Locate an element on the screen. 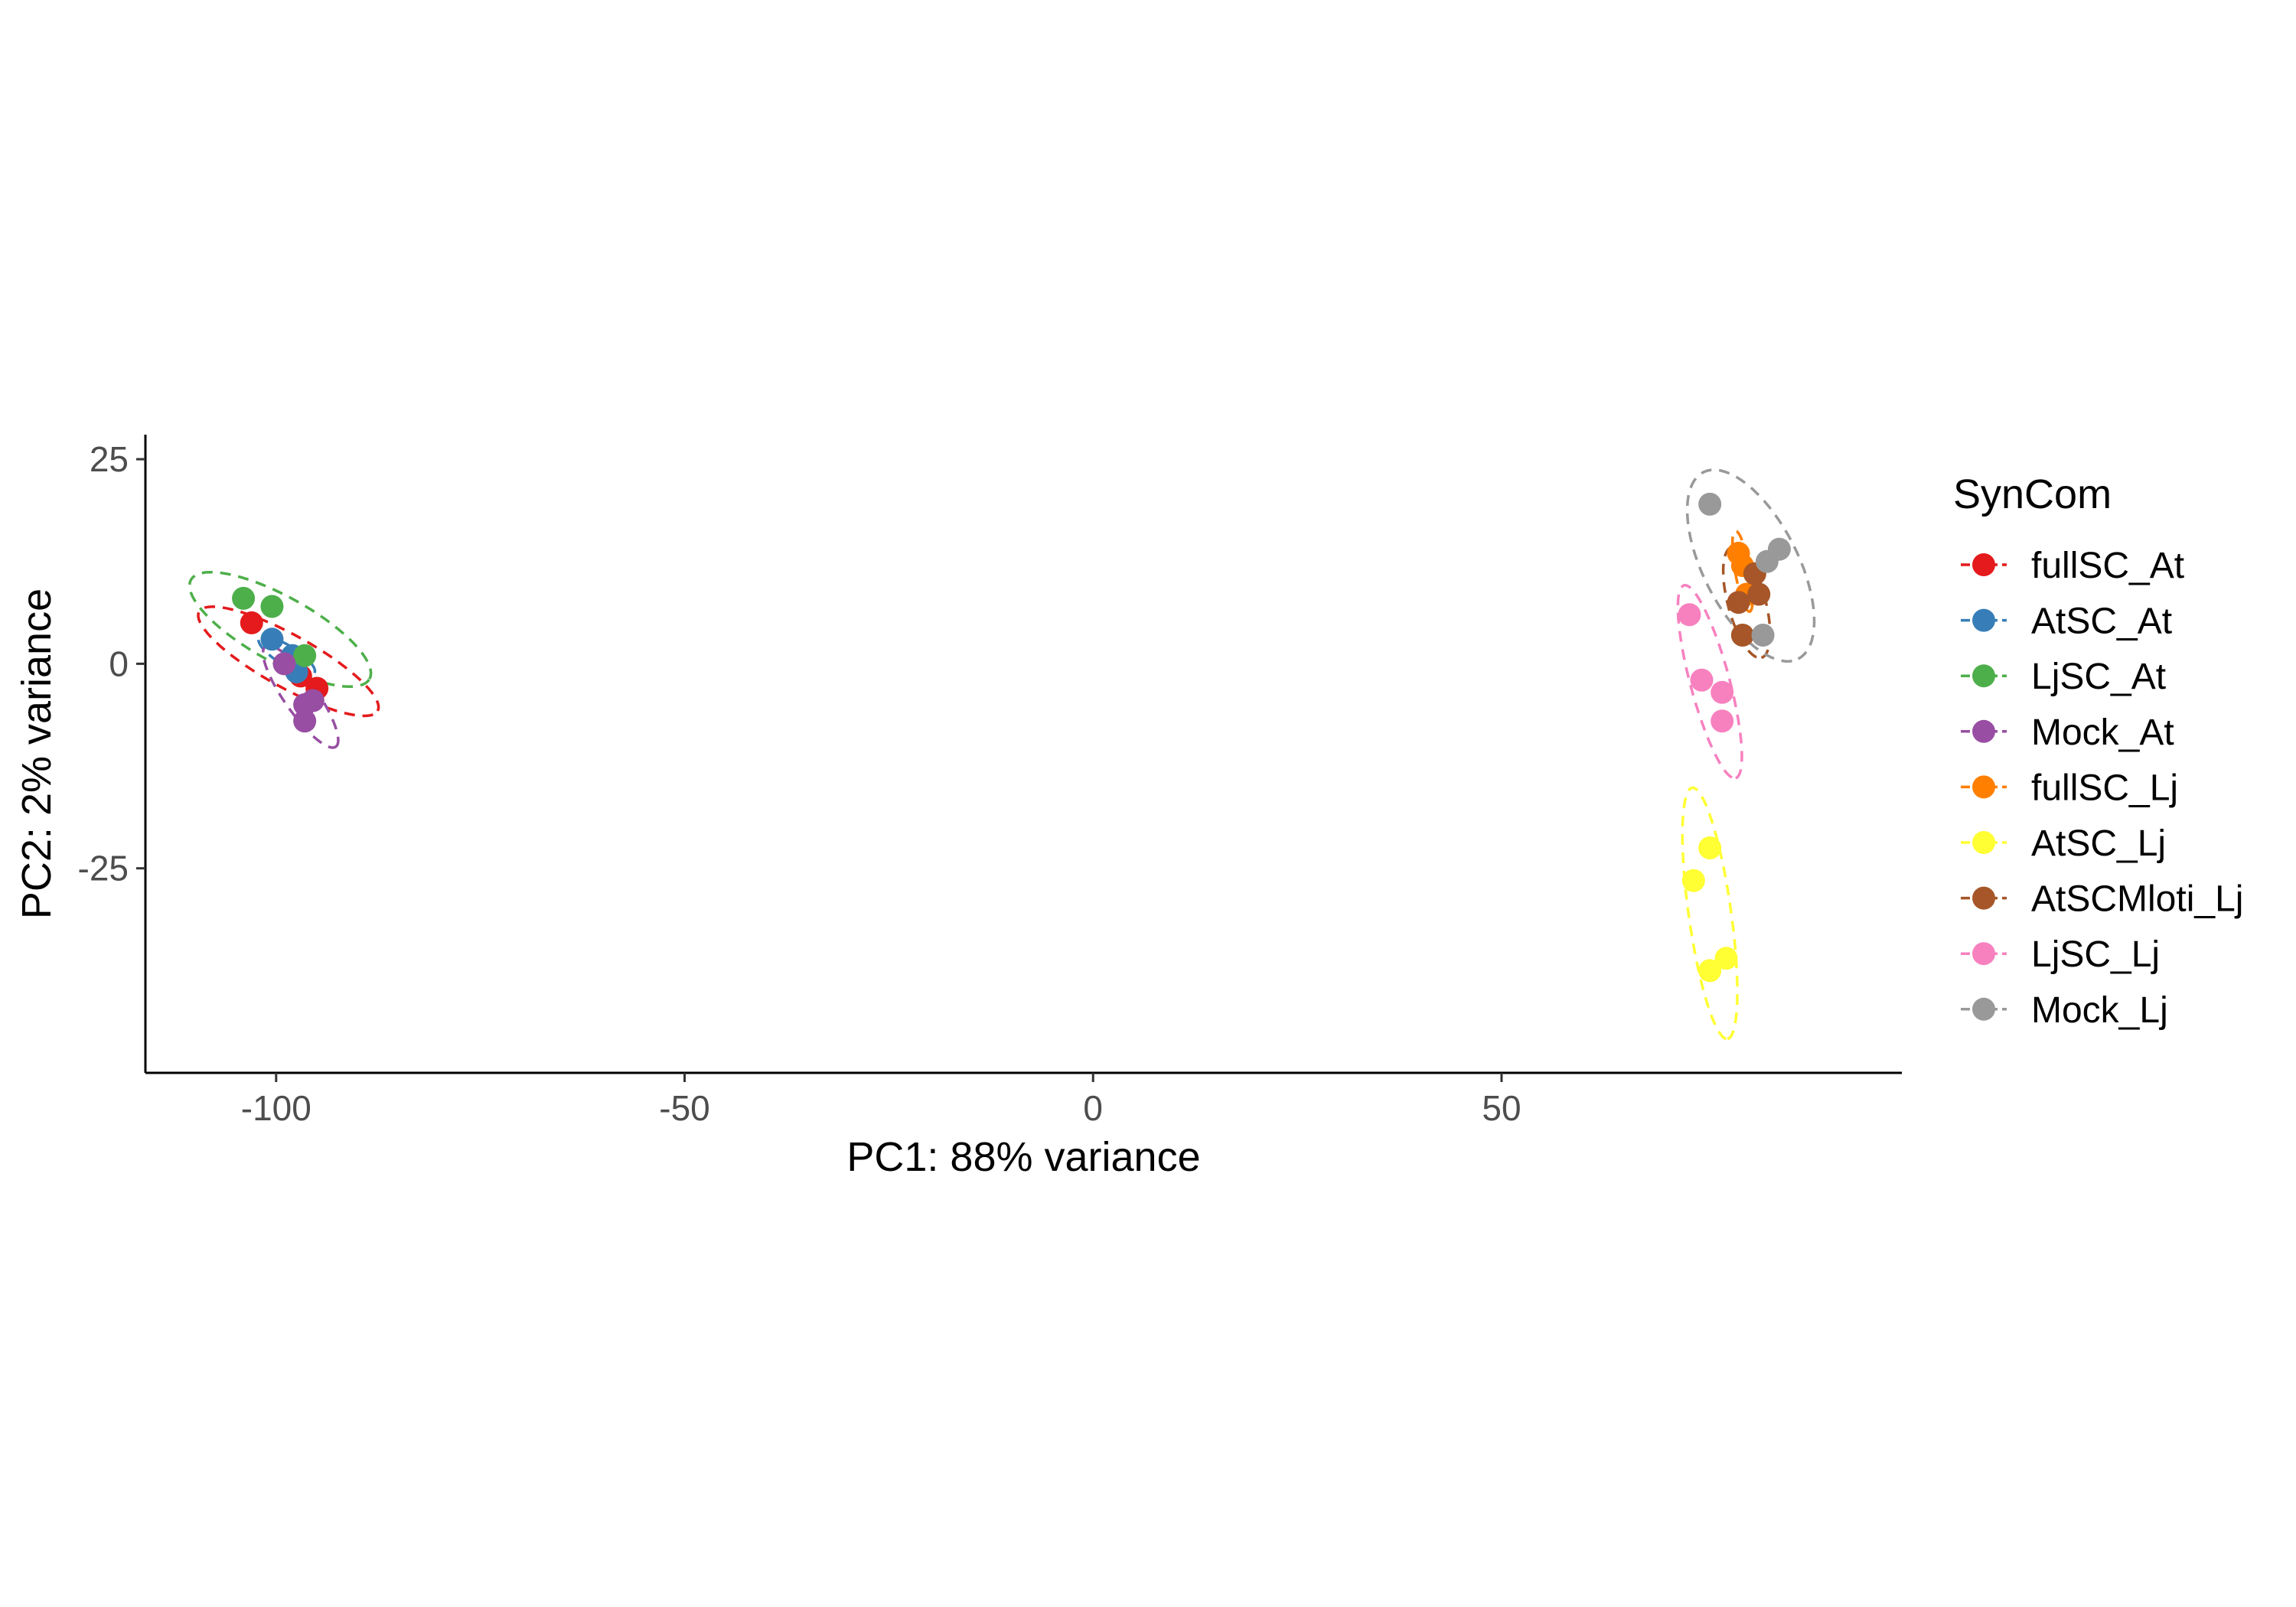  y-tick-label: 0 is located at coordinates (119, 663).